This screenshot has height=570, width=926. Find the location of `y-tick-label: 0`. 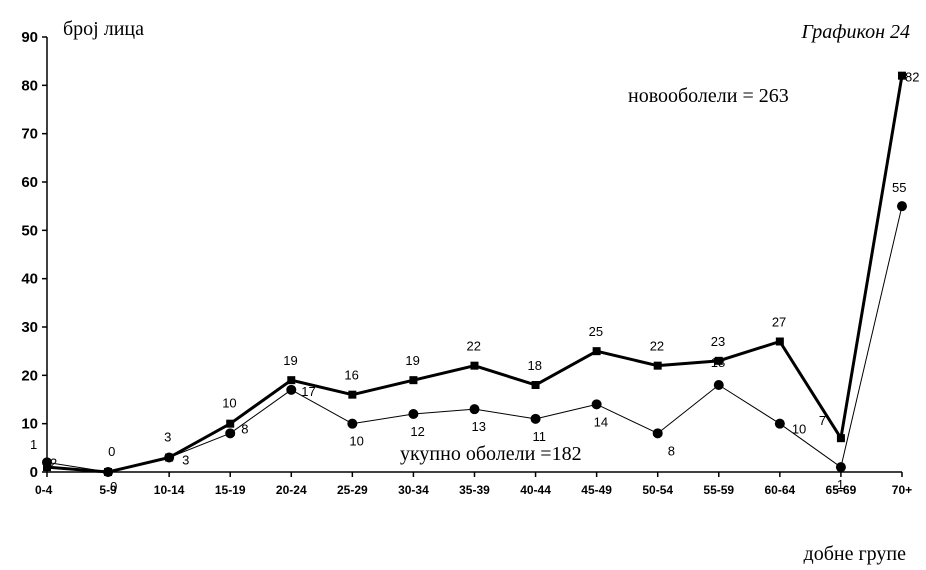

y-tick-label: 0 is located at coordinates (34, 472).